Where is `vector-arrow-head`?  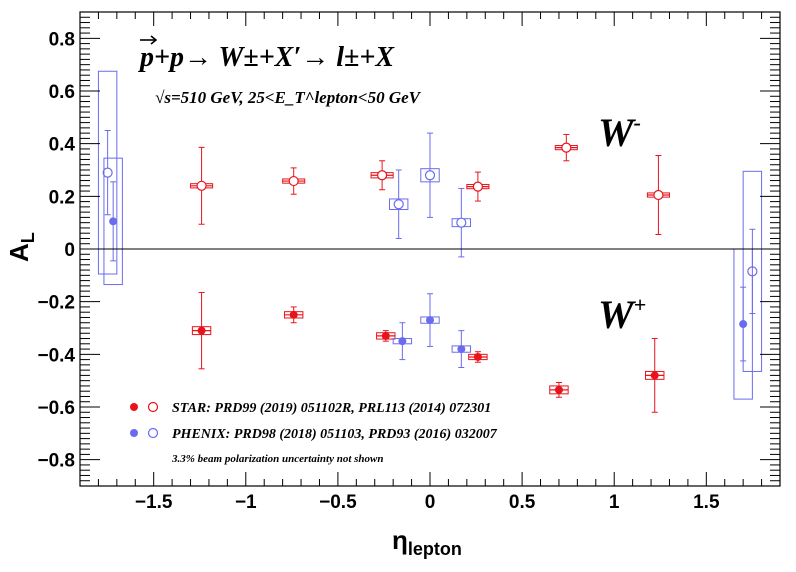
vector-arrow-head is located at coordinates (154, 40).